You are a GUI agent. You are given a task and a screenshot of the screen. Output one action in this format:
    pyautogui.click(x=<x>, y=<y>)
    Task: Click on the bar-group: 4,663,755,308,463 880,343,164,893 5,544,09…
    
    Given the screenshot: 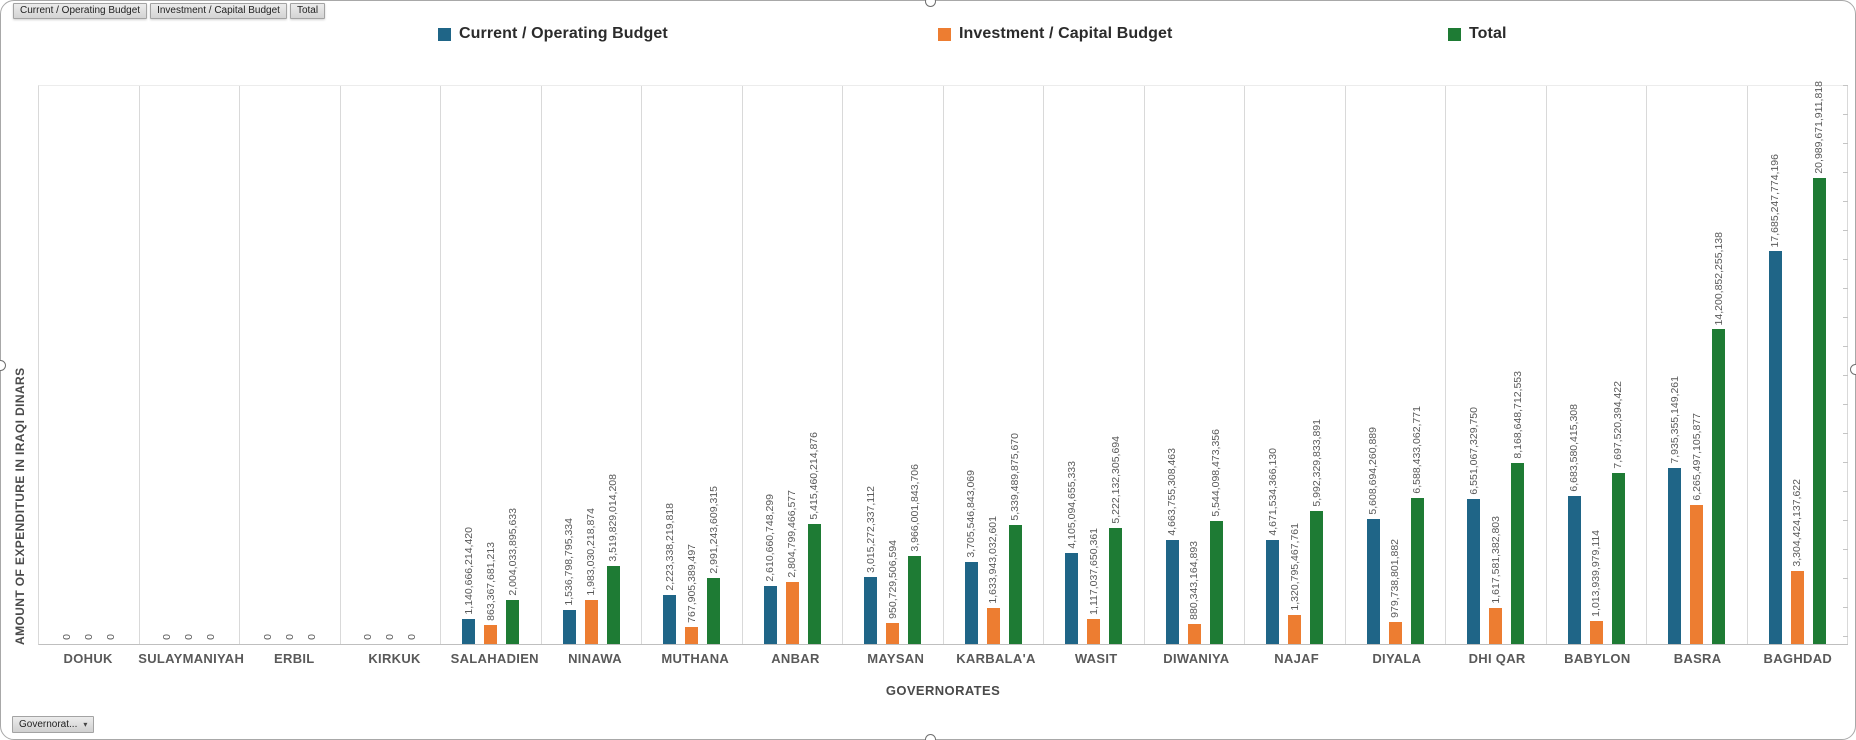 What is the action you would take?
    pyautogui.click(x=1195, y=365)
    